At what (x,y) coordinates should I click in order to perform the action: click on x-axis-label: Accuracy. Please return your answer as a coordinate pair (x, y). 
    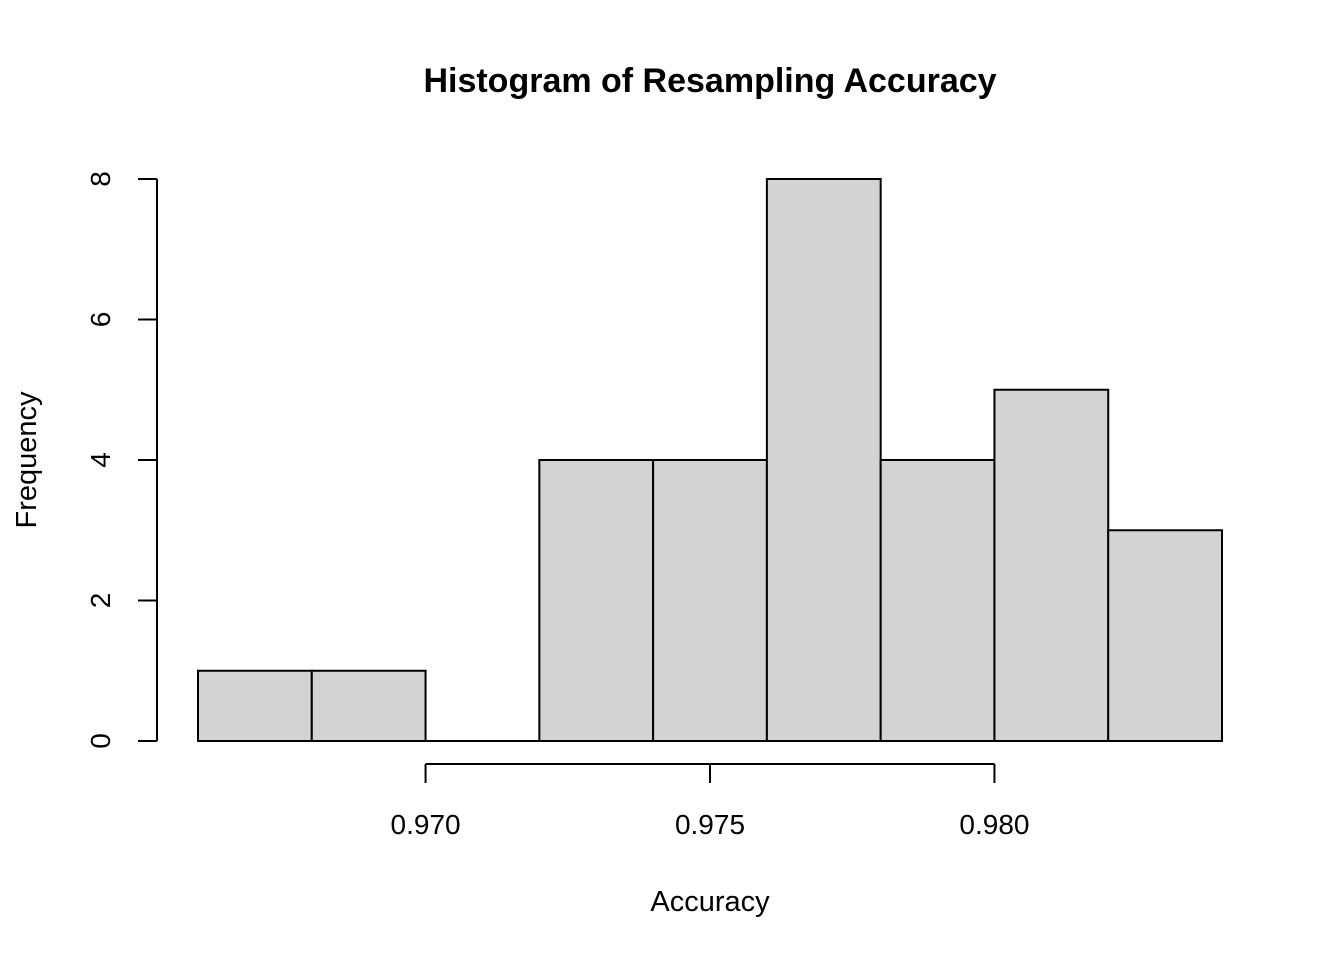
    Looking at the image, I should click on (710, 902).